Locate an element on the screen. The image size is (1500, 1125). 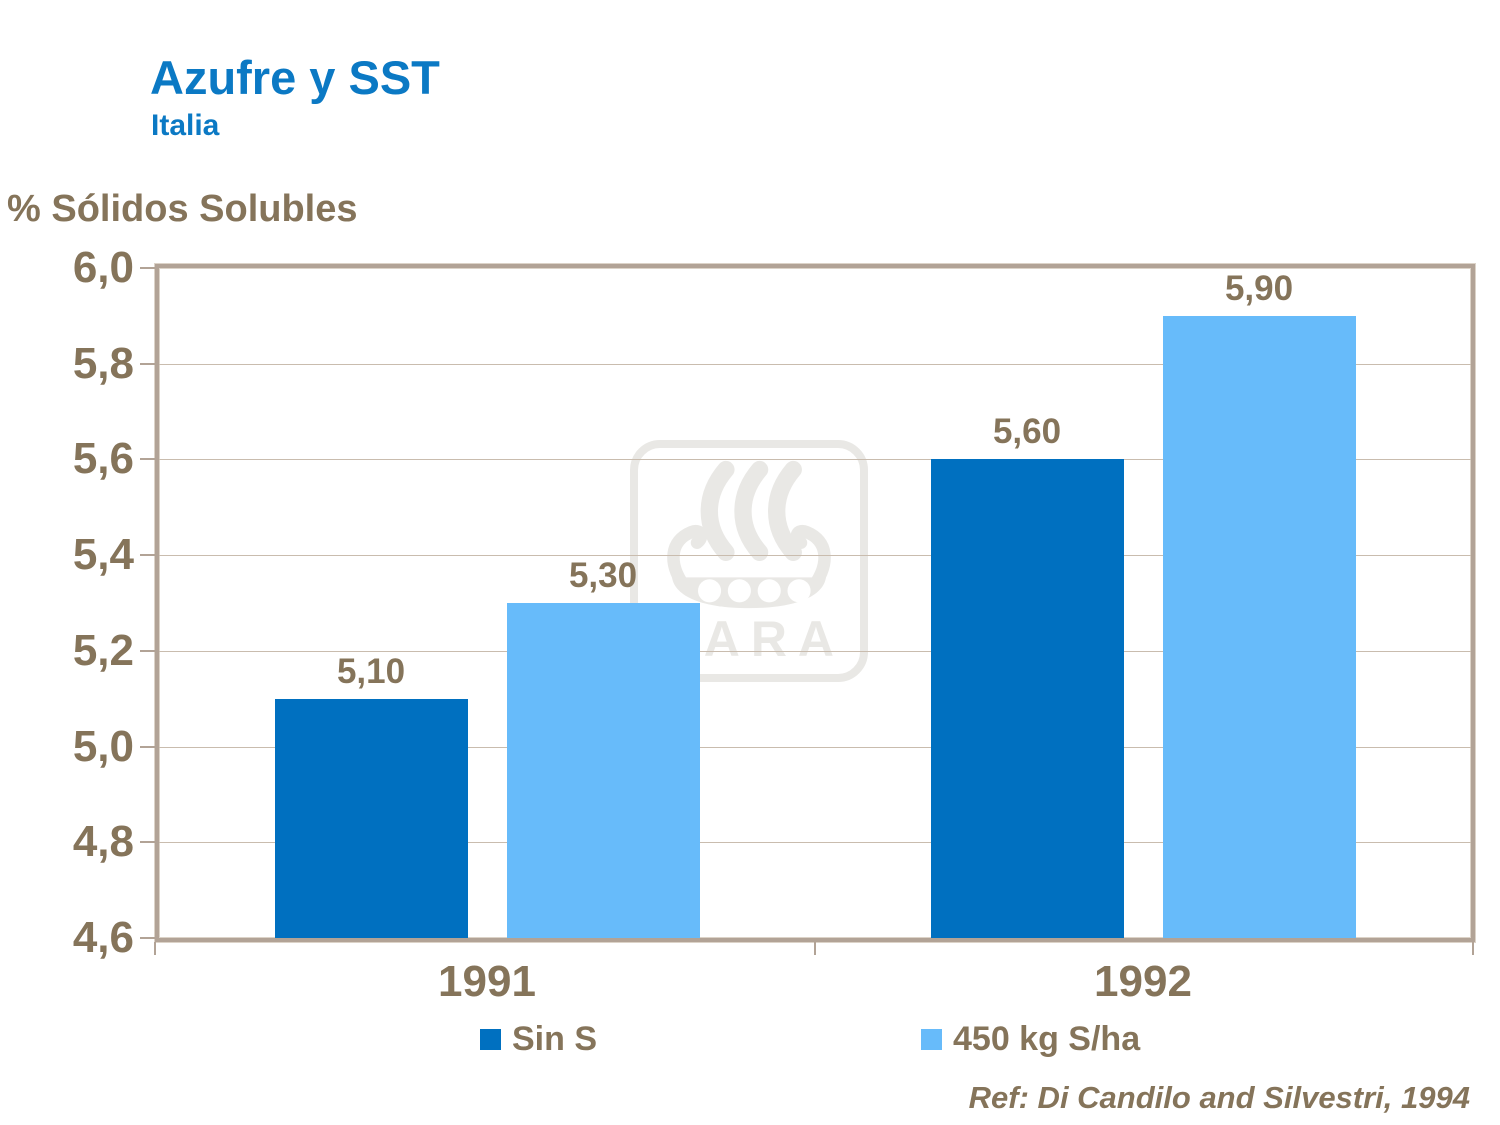
y-tick-label: 4,8 is located at coordinates (103, 842).